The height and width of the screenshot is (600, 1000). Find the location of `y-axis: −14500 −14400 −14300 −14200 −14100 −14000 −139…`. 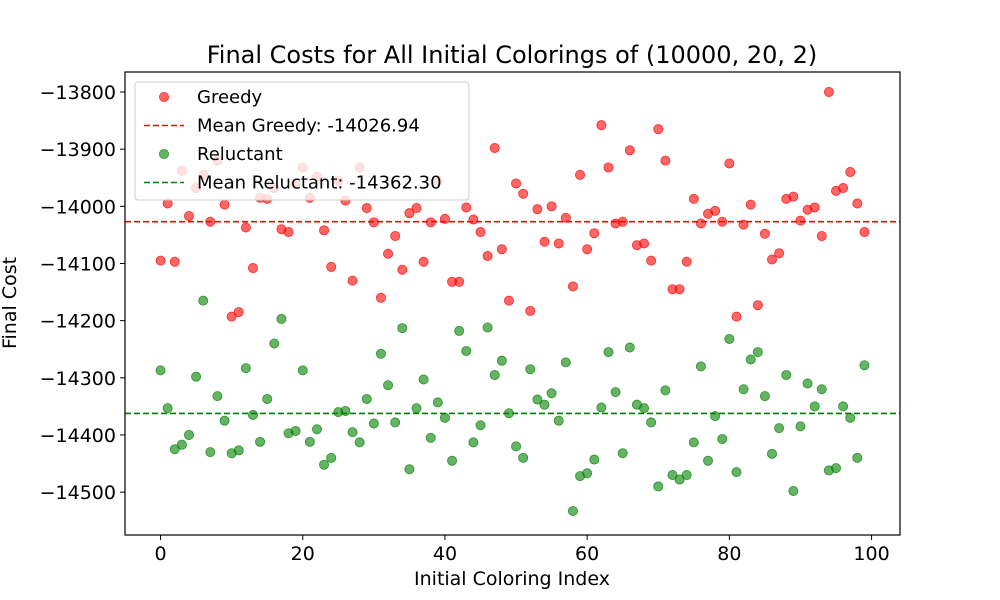

y-axis: −14500 −14400 −14300 −14200 −14100 −14000 −139… is located at coordinates (82, 293).